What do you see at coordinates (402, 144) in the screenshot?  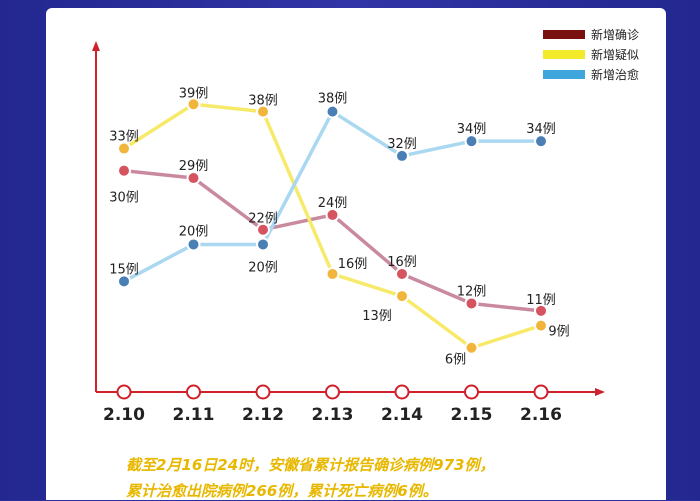 I see `data-label-cured: 32例` at bounding box center [402, 144].